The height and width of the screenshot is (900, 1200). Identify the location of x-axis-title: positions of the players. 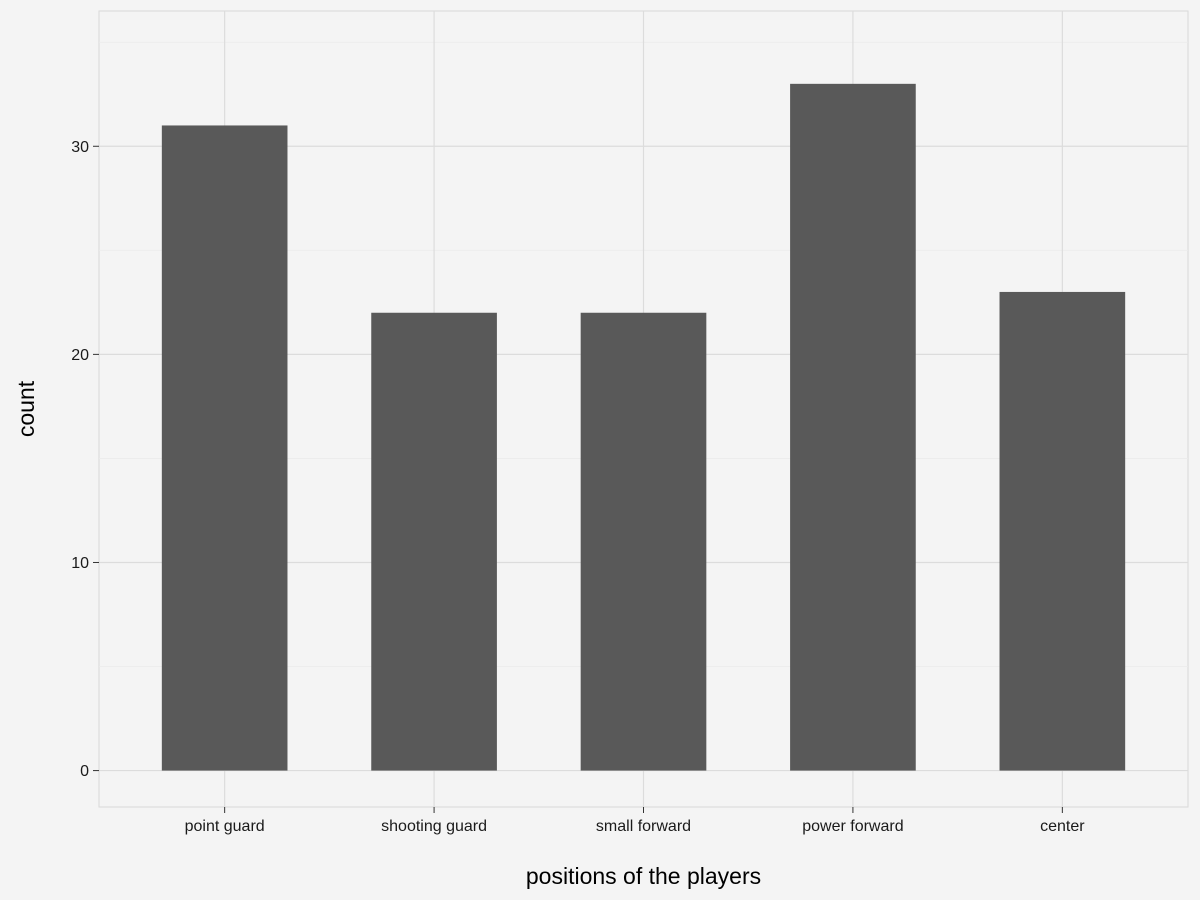
(643, 876).